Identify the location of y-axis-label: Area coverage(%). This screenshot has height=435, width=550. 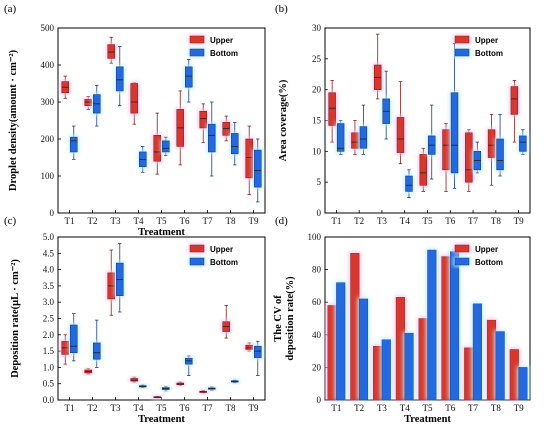
(283, 120).